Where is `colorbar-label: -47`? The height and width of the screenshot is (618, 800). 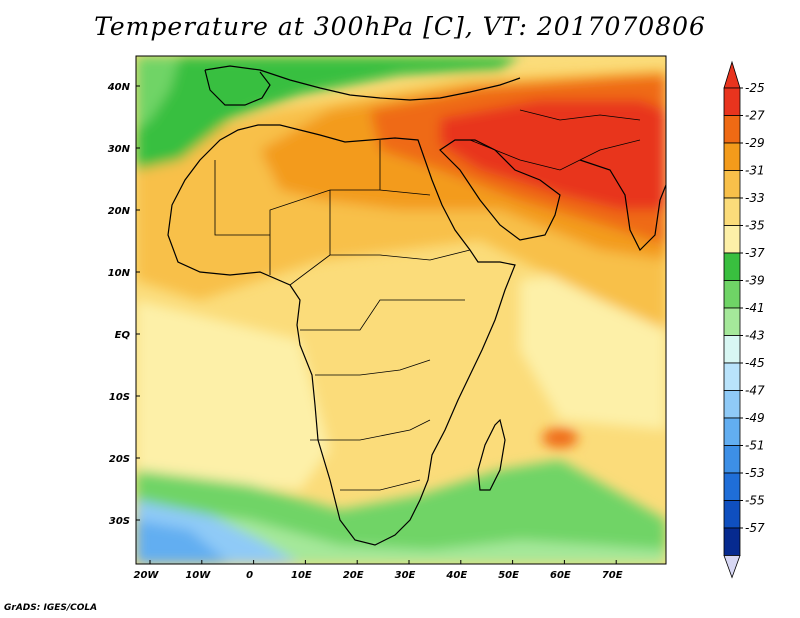 colorbar-label: -47 is located at coordinates (755, 391).